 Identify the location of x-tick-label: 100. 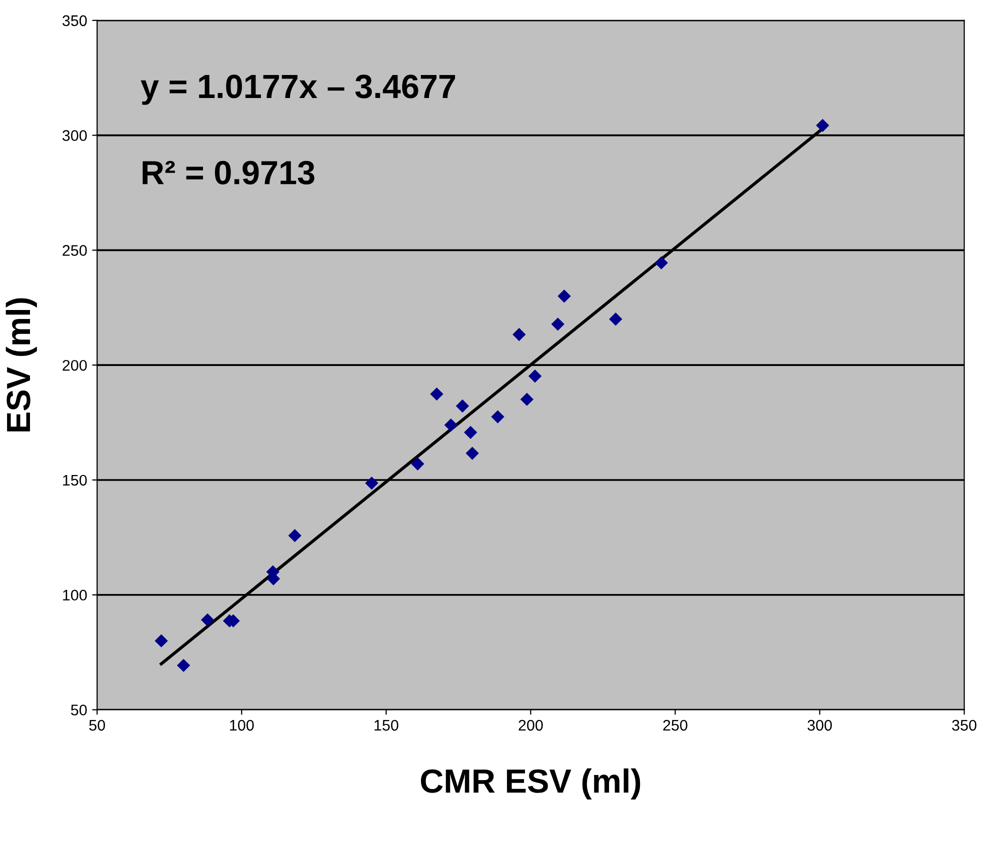
(242, 725).